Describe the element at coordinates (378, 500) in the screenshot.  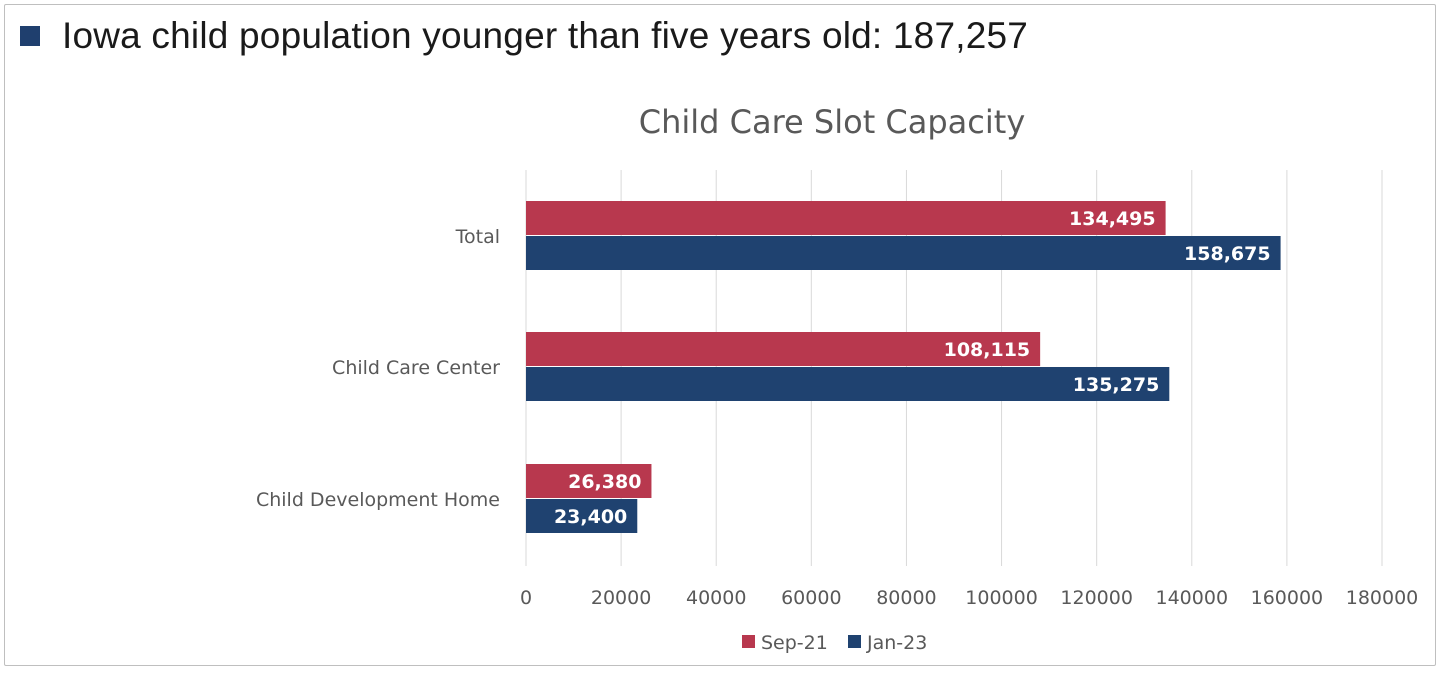
I see `category-label-child-development-home: Child Development Home` at that location.